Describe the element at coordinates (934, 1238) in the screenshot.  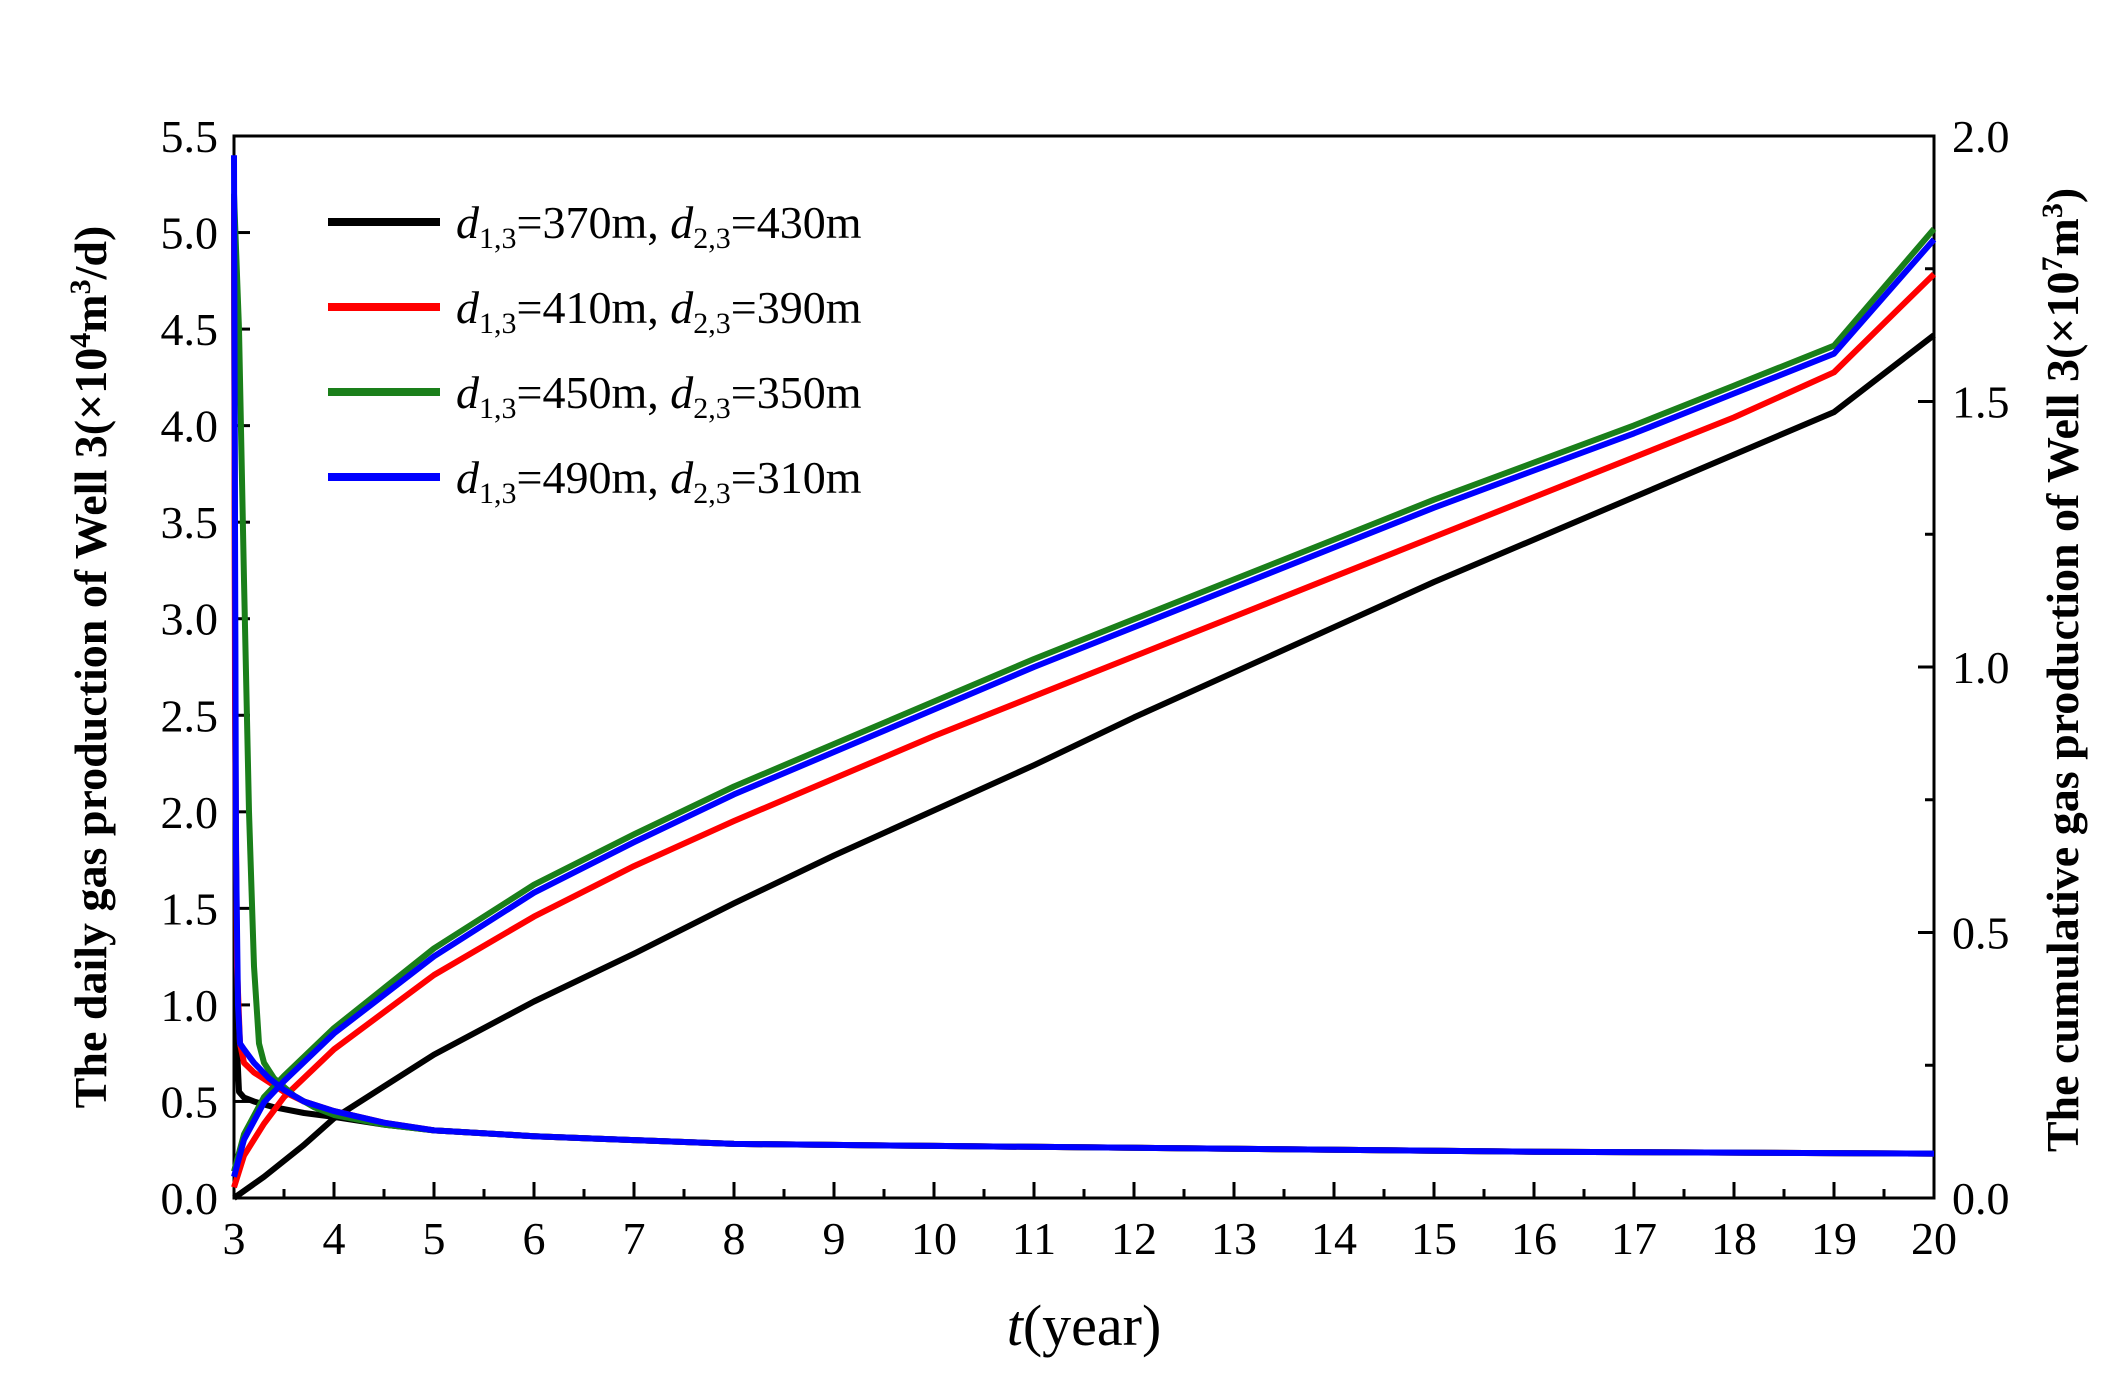
I see `x-tick-label: 10` at that location.